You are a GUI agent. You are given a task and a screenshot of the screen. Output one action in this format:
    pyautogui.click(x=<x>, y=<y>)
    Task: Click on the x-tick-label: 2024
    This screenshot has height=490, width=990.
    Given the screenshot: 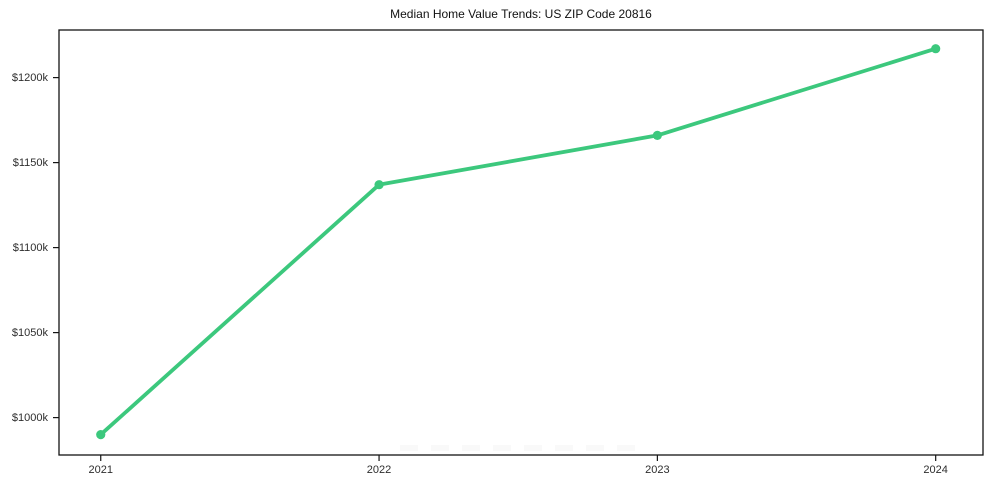 What is the action you would take?
    pyautogui.click(x=935, y=470)
    